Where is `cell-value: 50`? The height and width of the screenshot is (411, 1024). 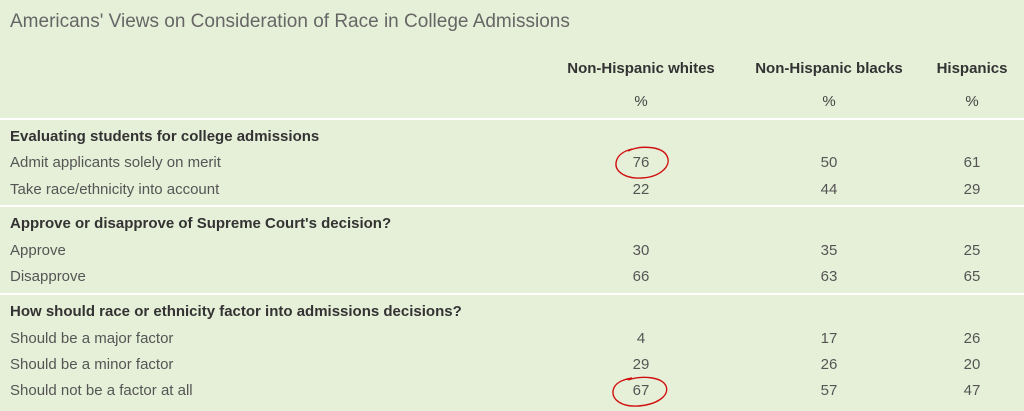
cell-value: 50 is located at coordinates (829, 162).